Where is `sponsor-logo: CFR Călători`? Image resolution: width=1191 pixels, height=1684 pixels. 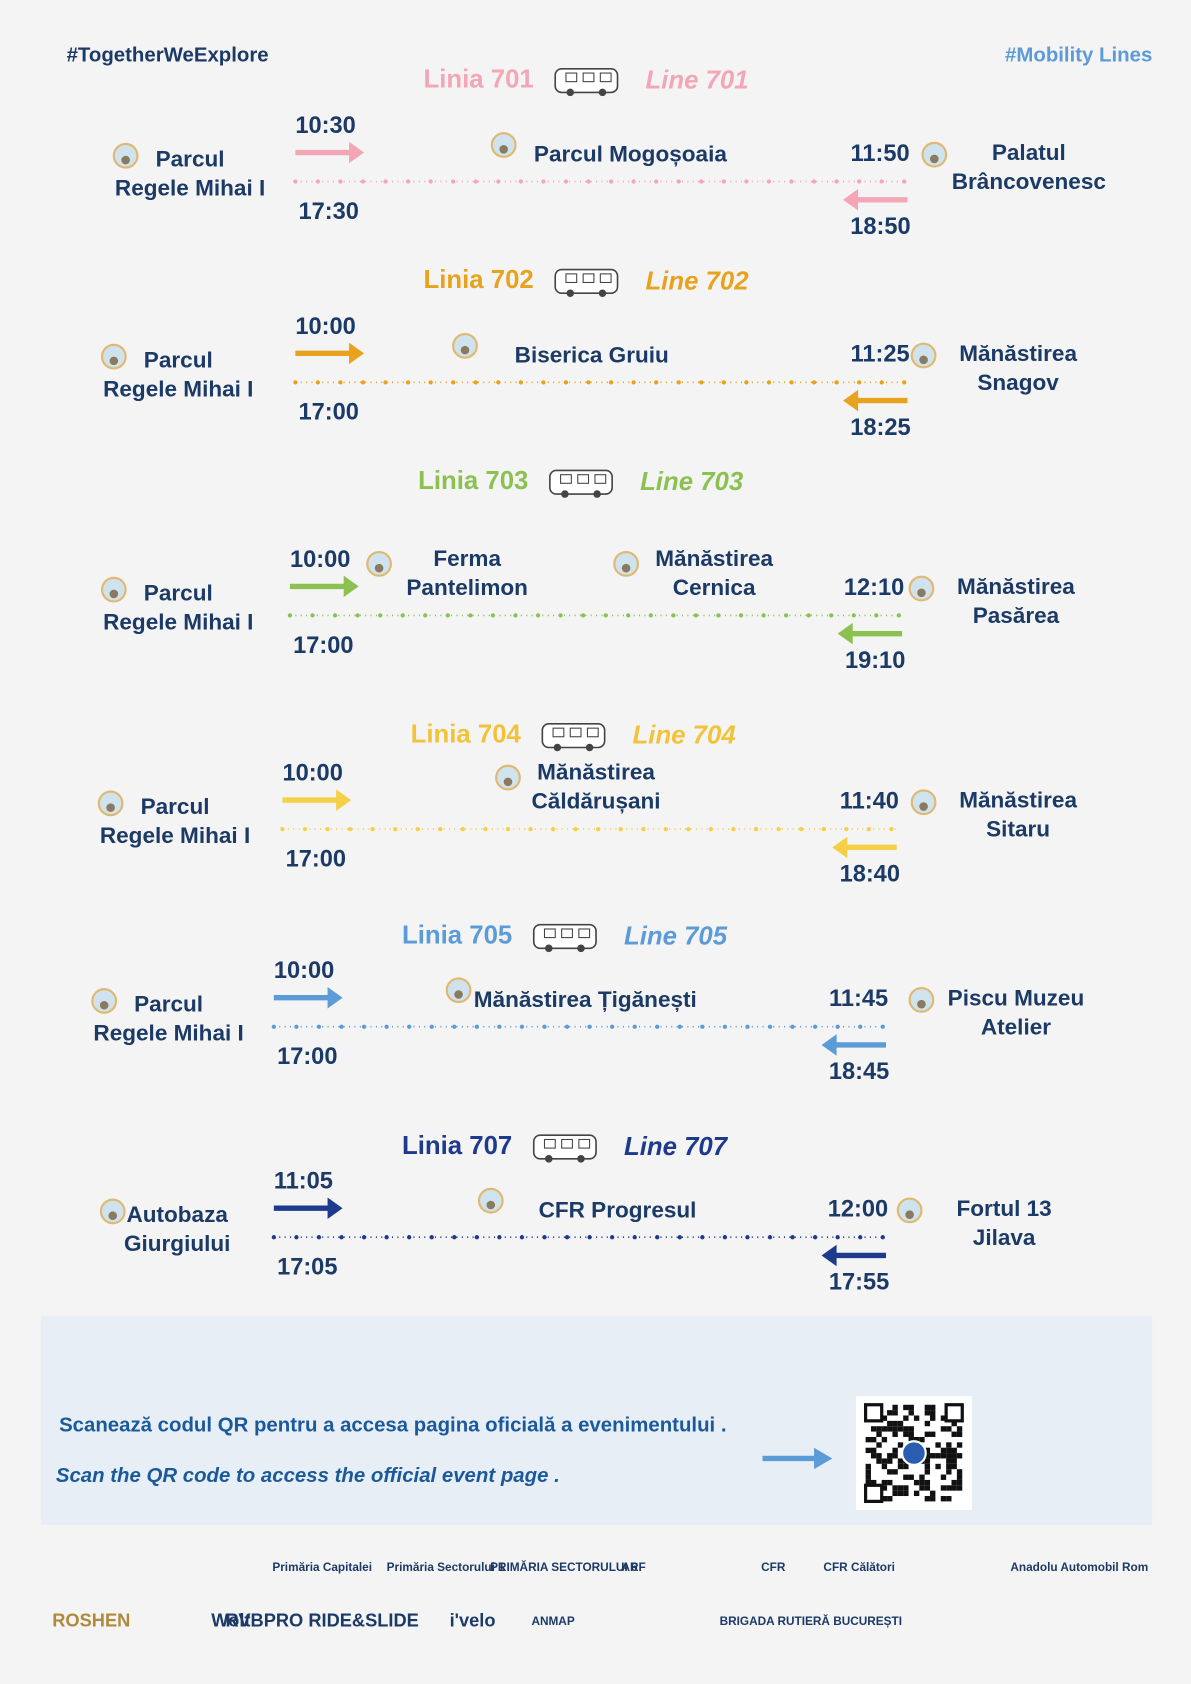 sponsor-logo: CFR Călători is located at coordinates (858, 1567).